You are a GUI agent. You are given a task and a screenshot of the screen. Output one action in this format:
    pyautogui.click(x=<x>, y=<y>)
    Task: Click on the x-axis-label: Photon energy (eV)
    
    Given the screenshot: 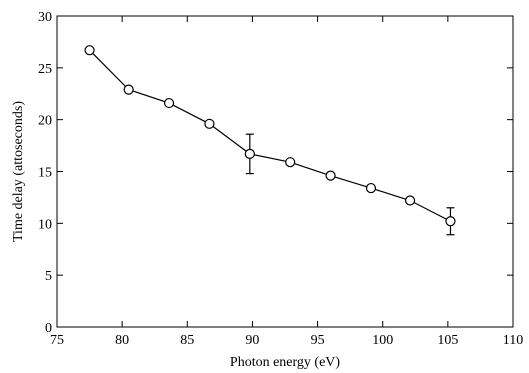 What is the action you would take?
    pyautogui.click(x=285, y=362)
    